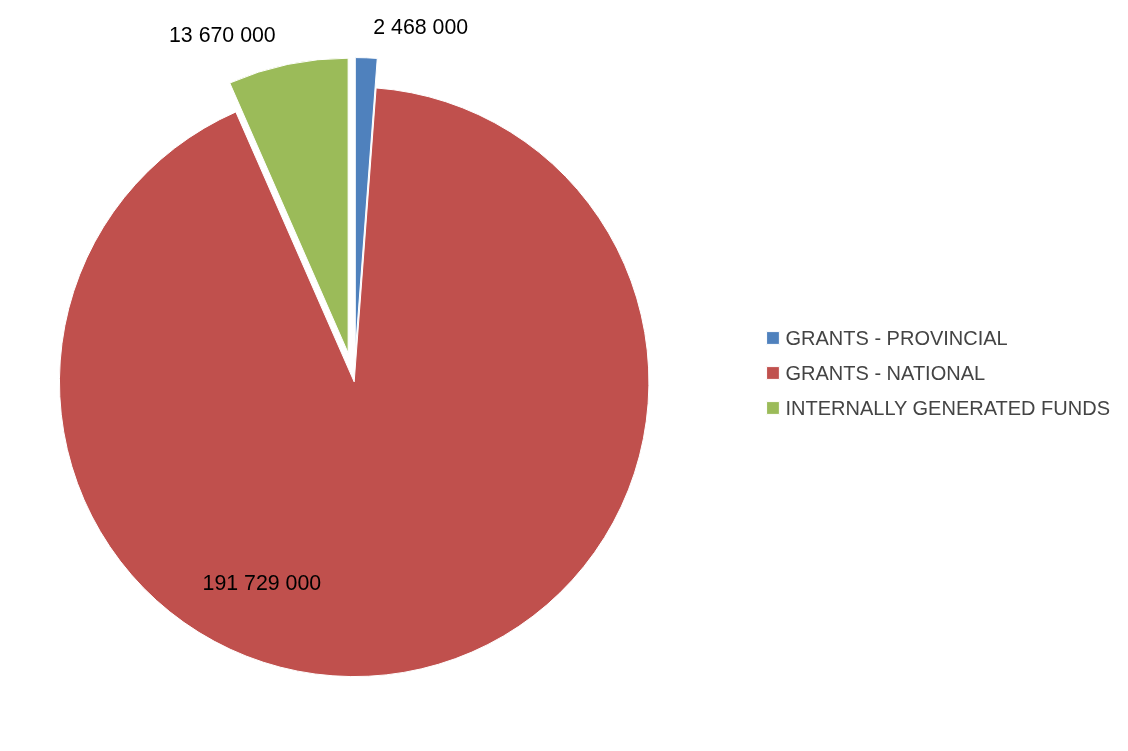  What do you see at coordinates (947, 407) in the screenshot?
I see `legend-label: INTERNALLY GENERATED FUNDS` at bounding box center [947, 407].